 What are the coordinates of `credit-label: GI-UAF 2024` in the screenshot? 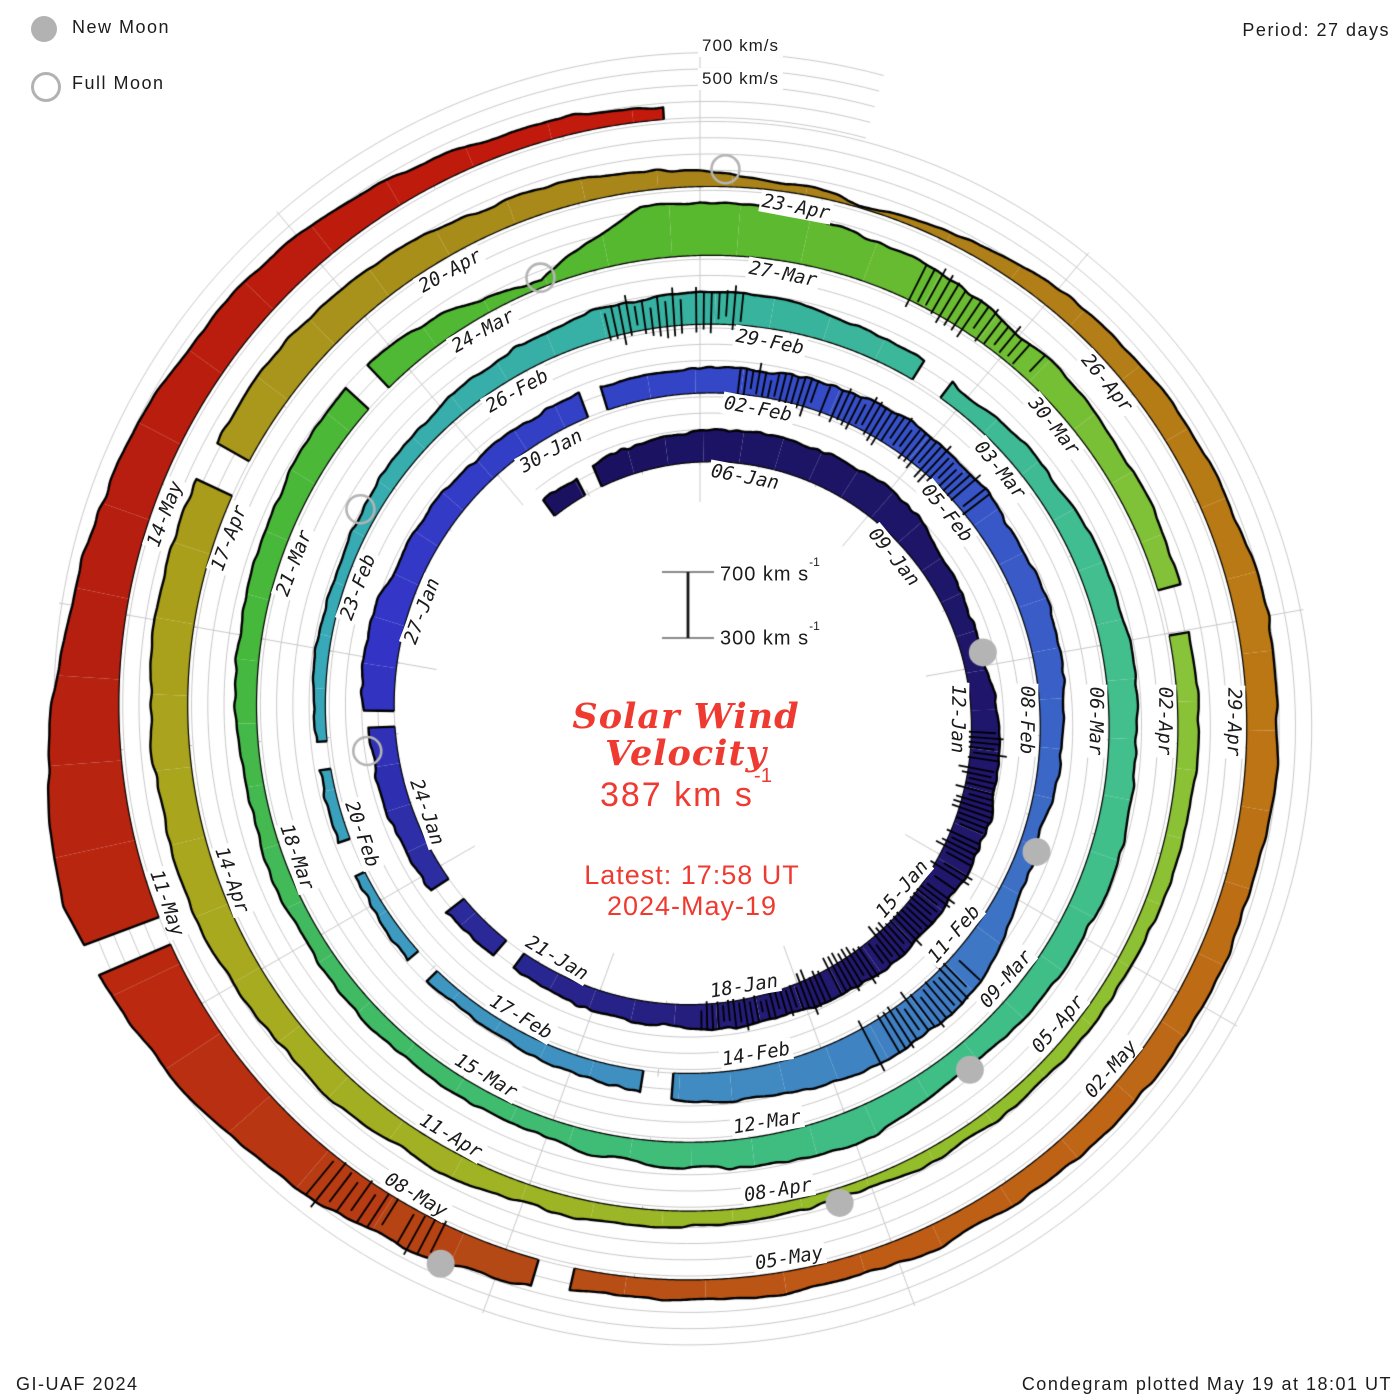 It's located at (77, 1384).